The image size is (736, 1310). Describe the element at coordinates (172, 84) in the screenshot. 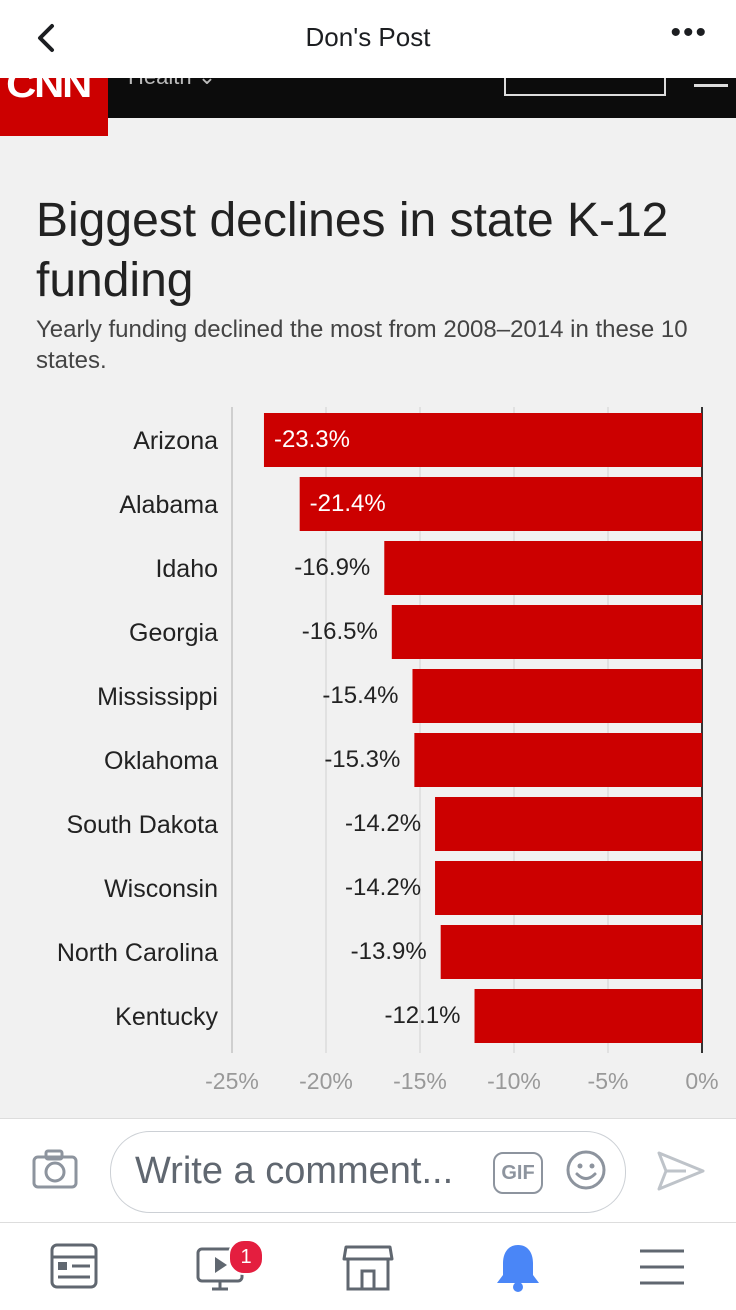

I see `cnn-section-nav: Health ⌄` at that location.